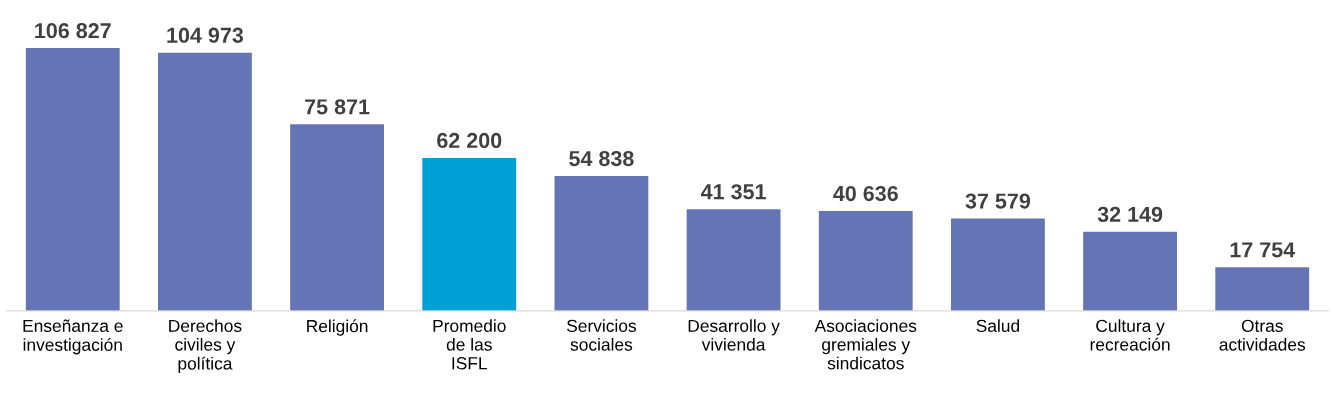  I want to click on x-tick-label: Desarrollo y vivienda, so click(734, 335).